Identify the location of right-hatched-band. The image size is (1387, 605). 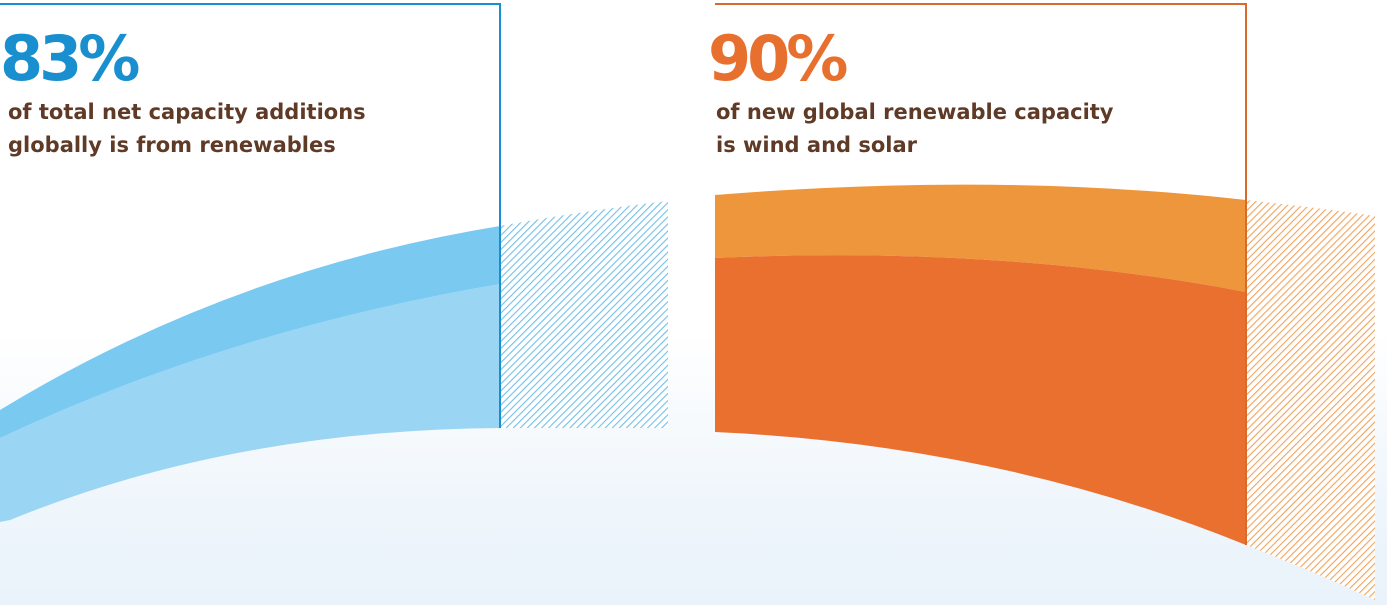
(1310, 400).